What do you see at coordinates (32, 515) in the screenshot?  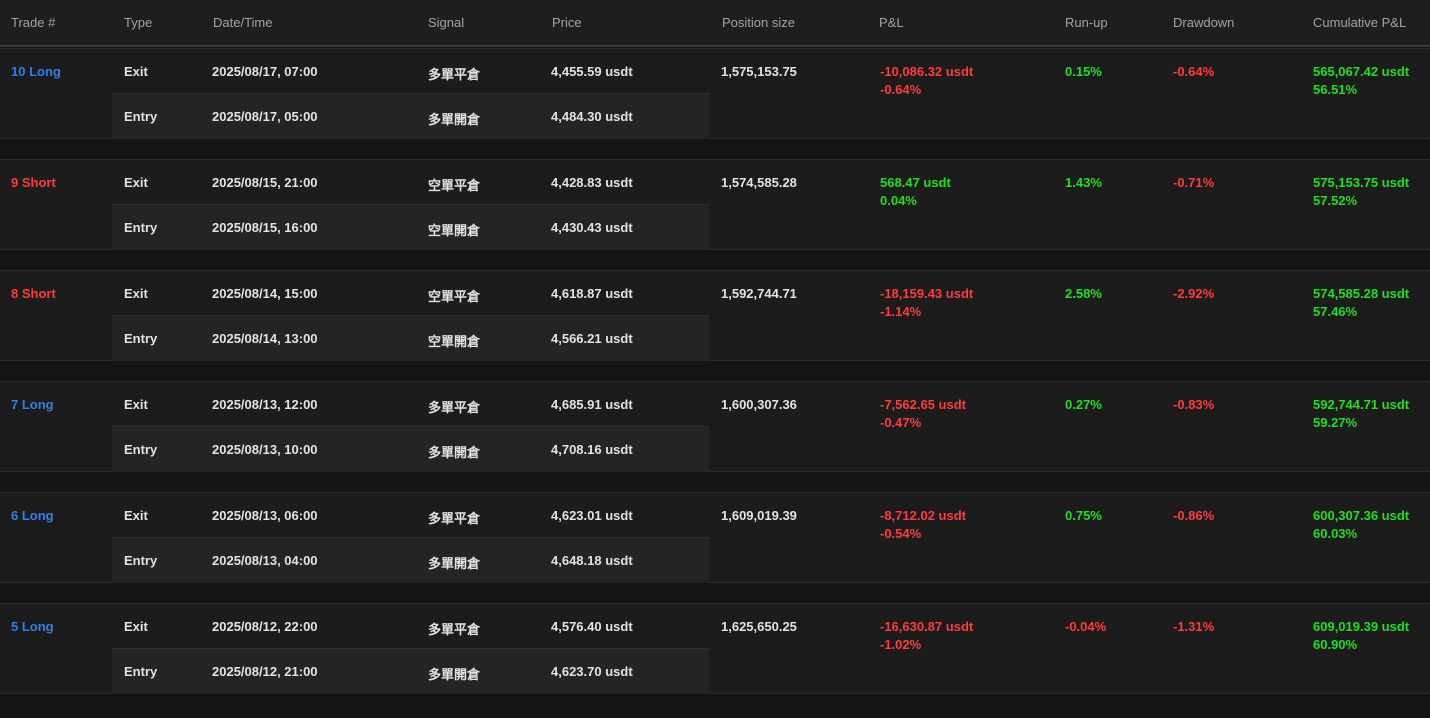 I see `trade-label: 6 Long` at bounding box center [32, 515].